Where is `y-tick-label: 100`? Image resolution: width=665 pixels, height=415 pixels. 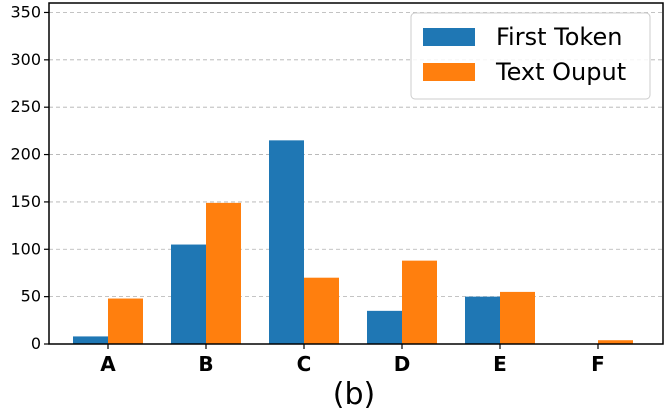 y-tick-label: 100 is located at coordinates (25, 248).